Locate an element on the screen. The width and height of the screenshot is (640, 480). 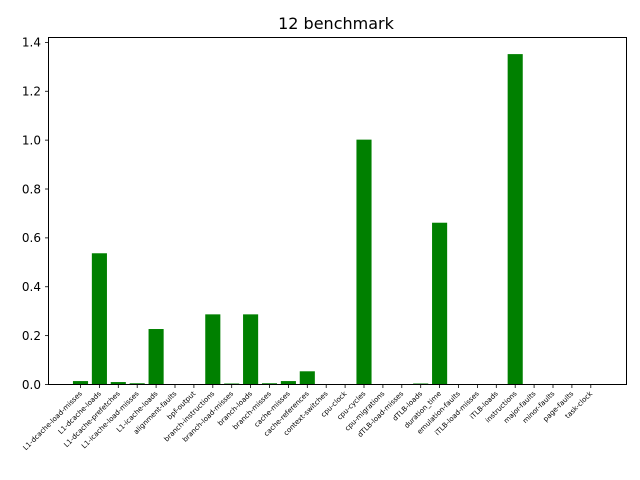
bar-L1-icache-load-misses is located at coordinates (137, 383).